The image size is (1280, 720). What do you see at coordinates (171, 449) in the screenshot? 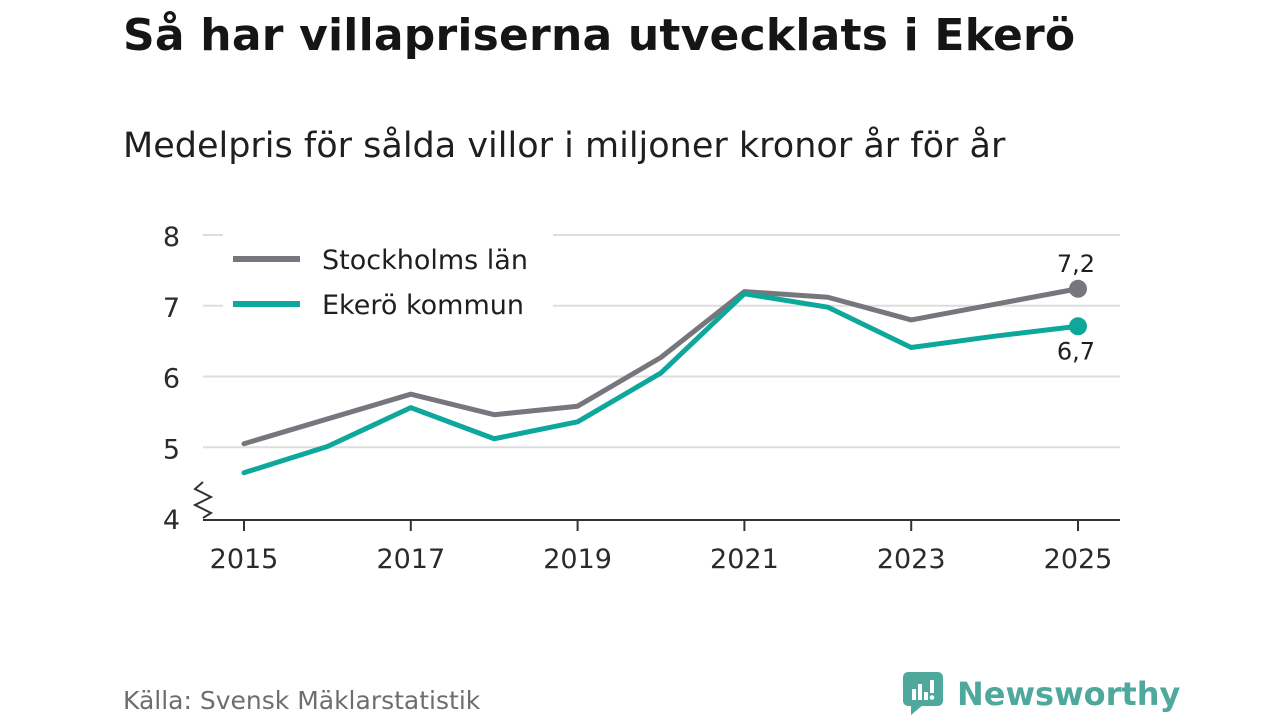
I see `y-tick-label: 5` at bounding box center [171, 449].